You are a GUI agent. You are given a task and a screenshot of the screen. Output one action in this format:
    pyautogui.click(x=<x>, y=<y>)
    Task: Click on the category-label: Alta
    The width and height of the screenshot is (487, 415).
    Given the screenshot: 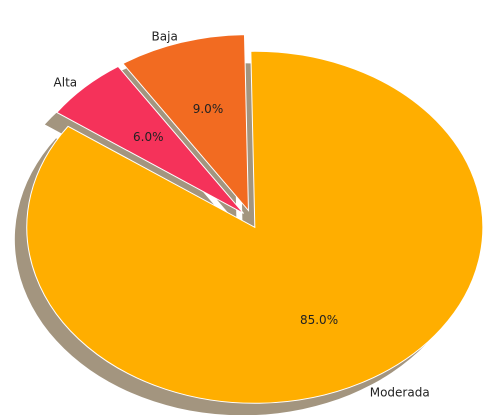 What is the action you would take?
    pyautogui.click(x=66, y=83)
    